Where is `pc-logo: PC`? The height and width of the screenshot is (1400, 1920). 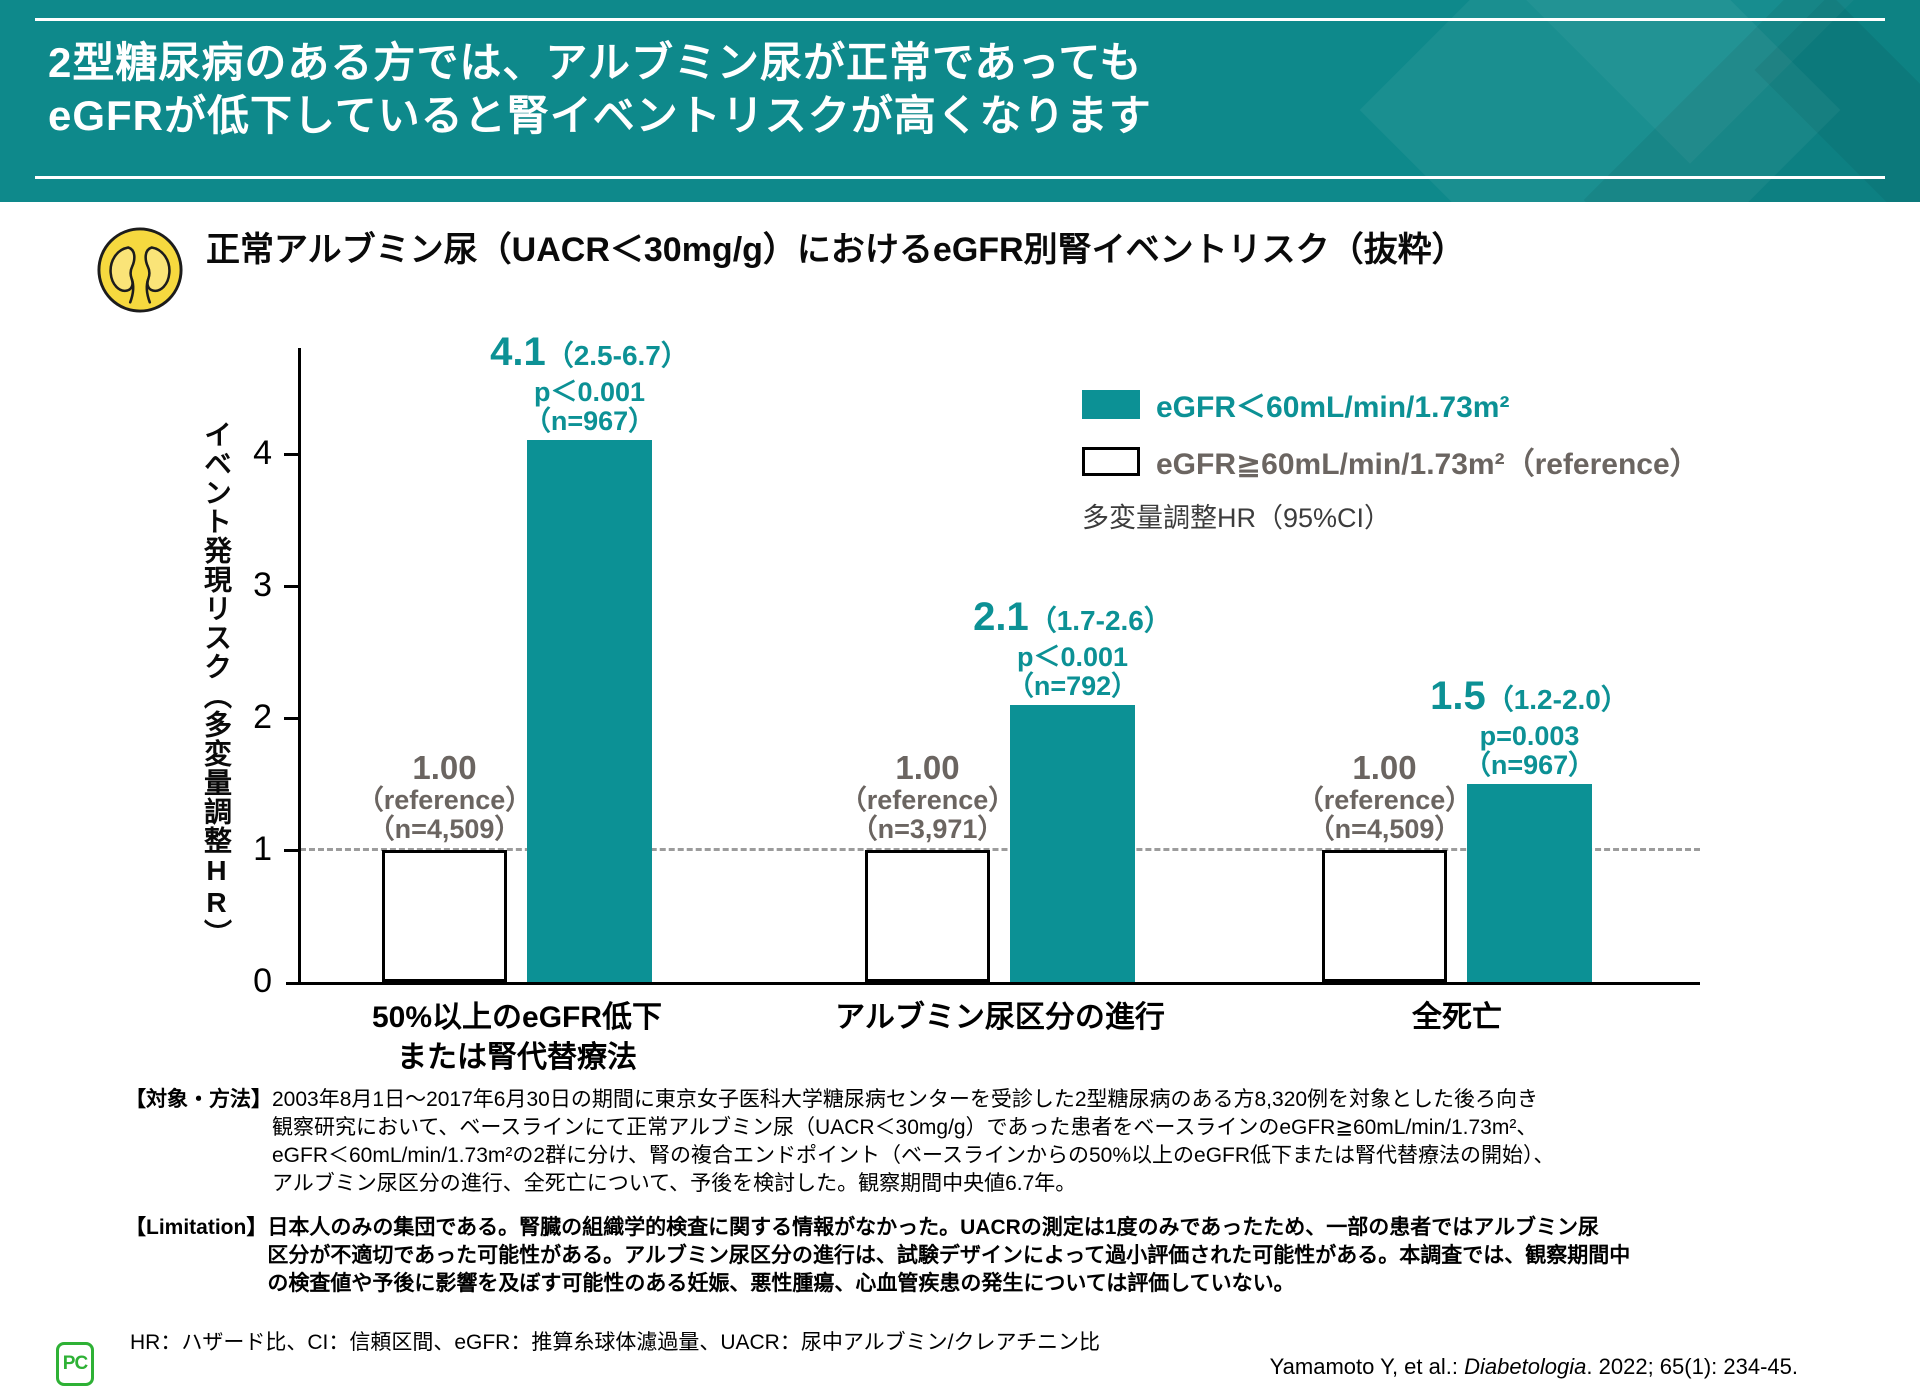 pc-logo: PC is located at coordinates (75, 1364).